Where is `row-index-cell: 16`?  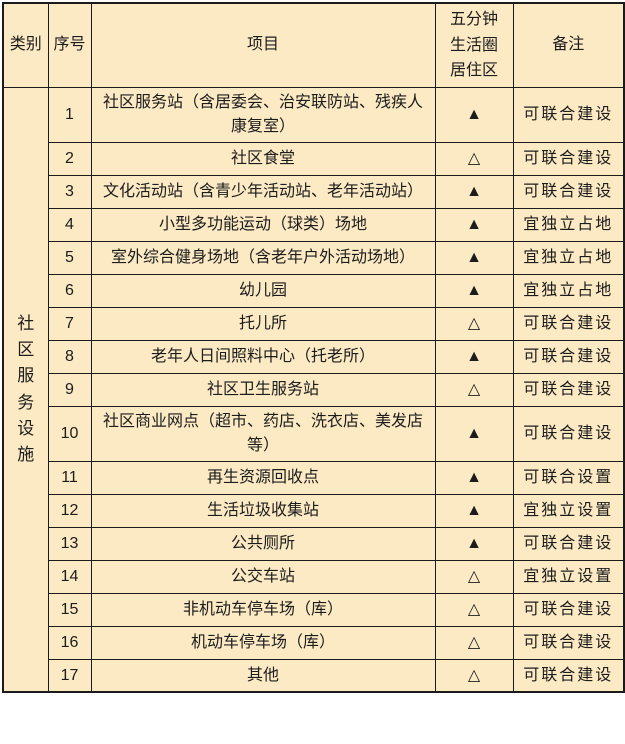
row-index-cell: 16 is located at coordinates (69, 642).